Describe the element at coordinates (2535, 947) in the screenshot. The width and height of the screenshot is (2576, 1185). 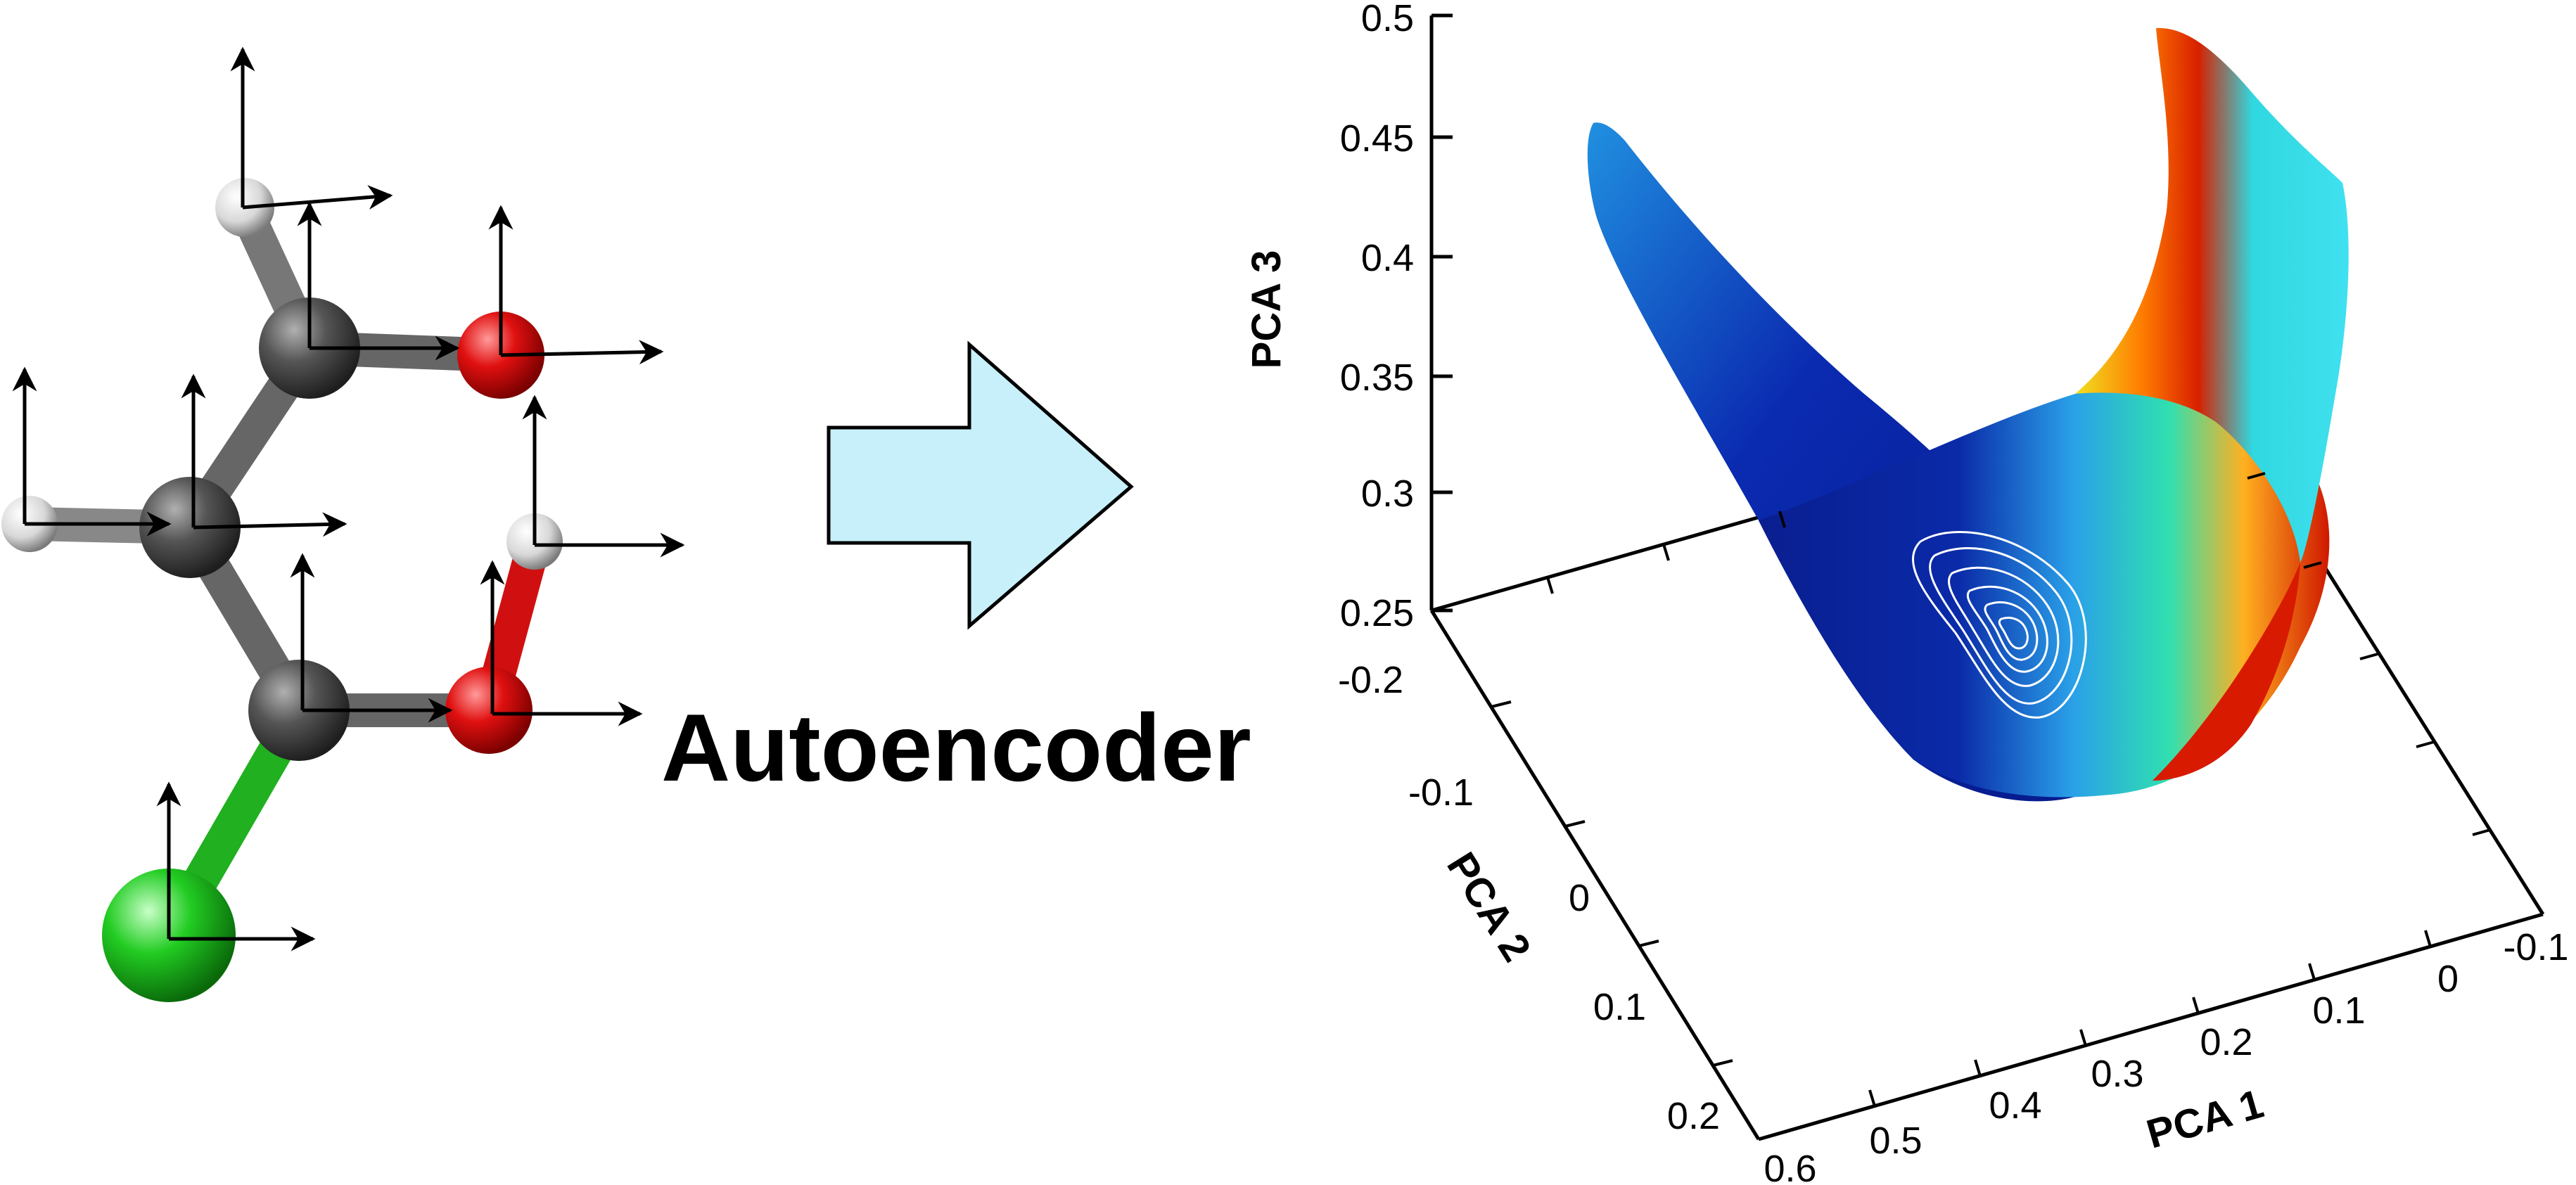
I see `pca1-tick: -0.1` at that location.